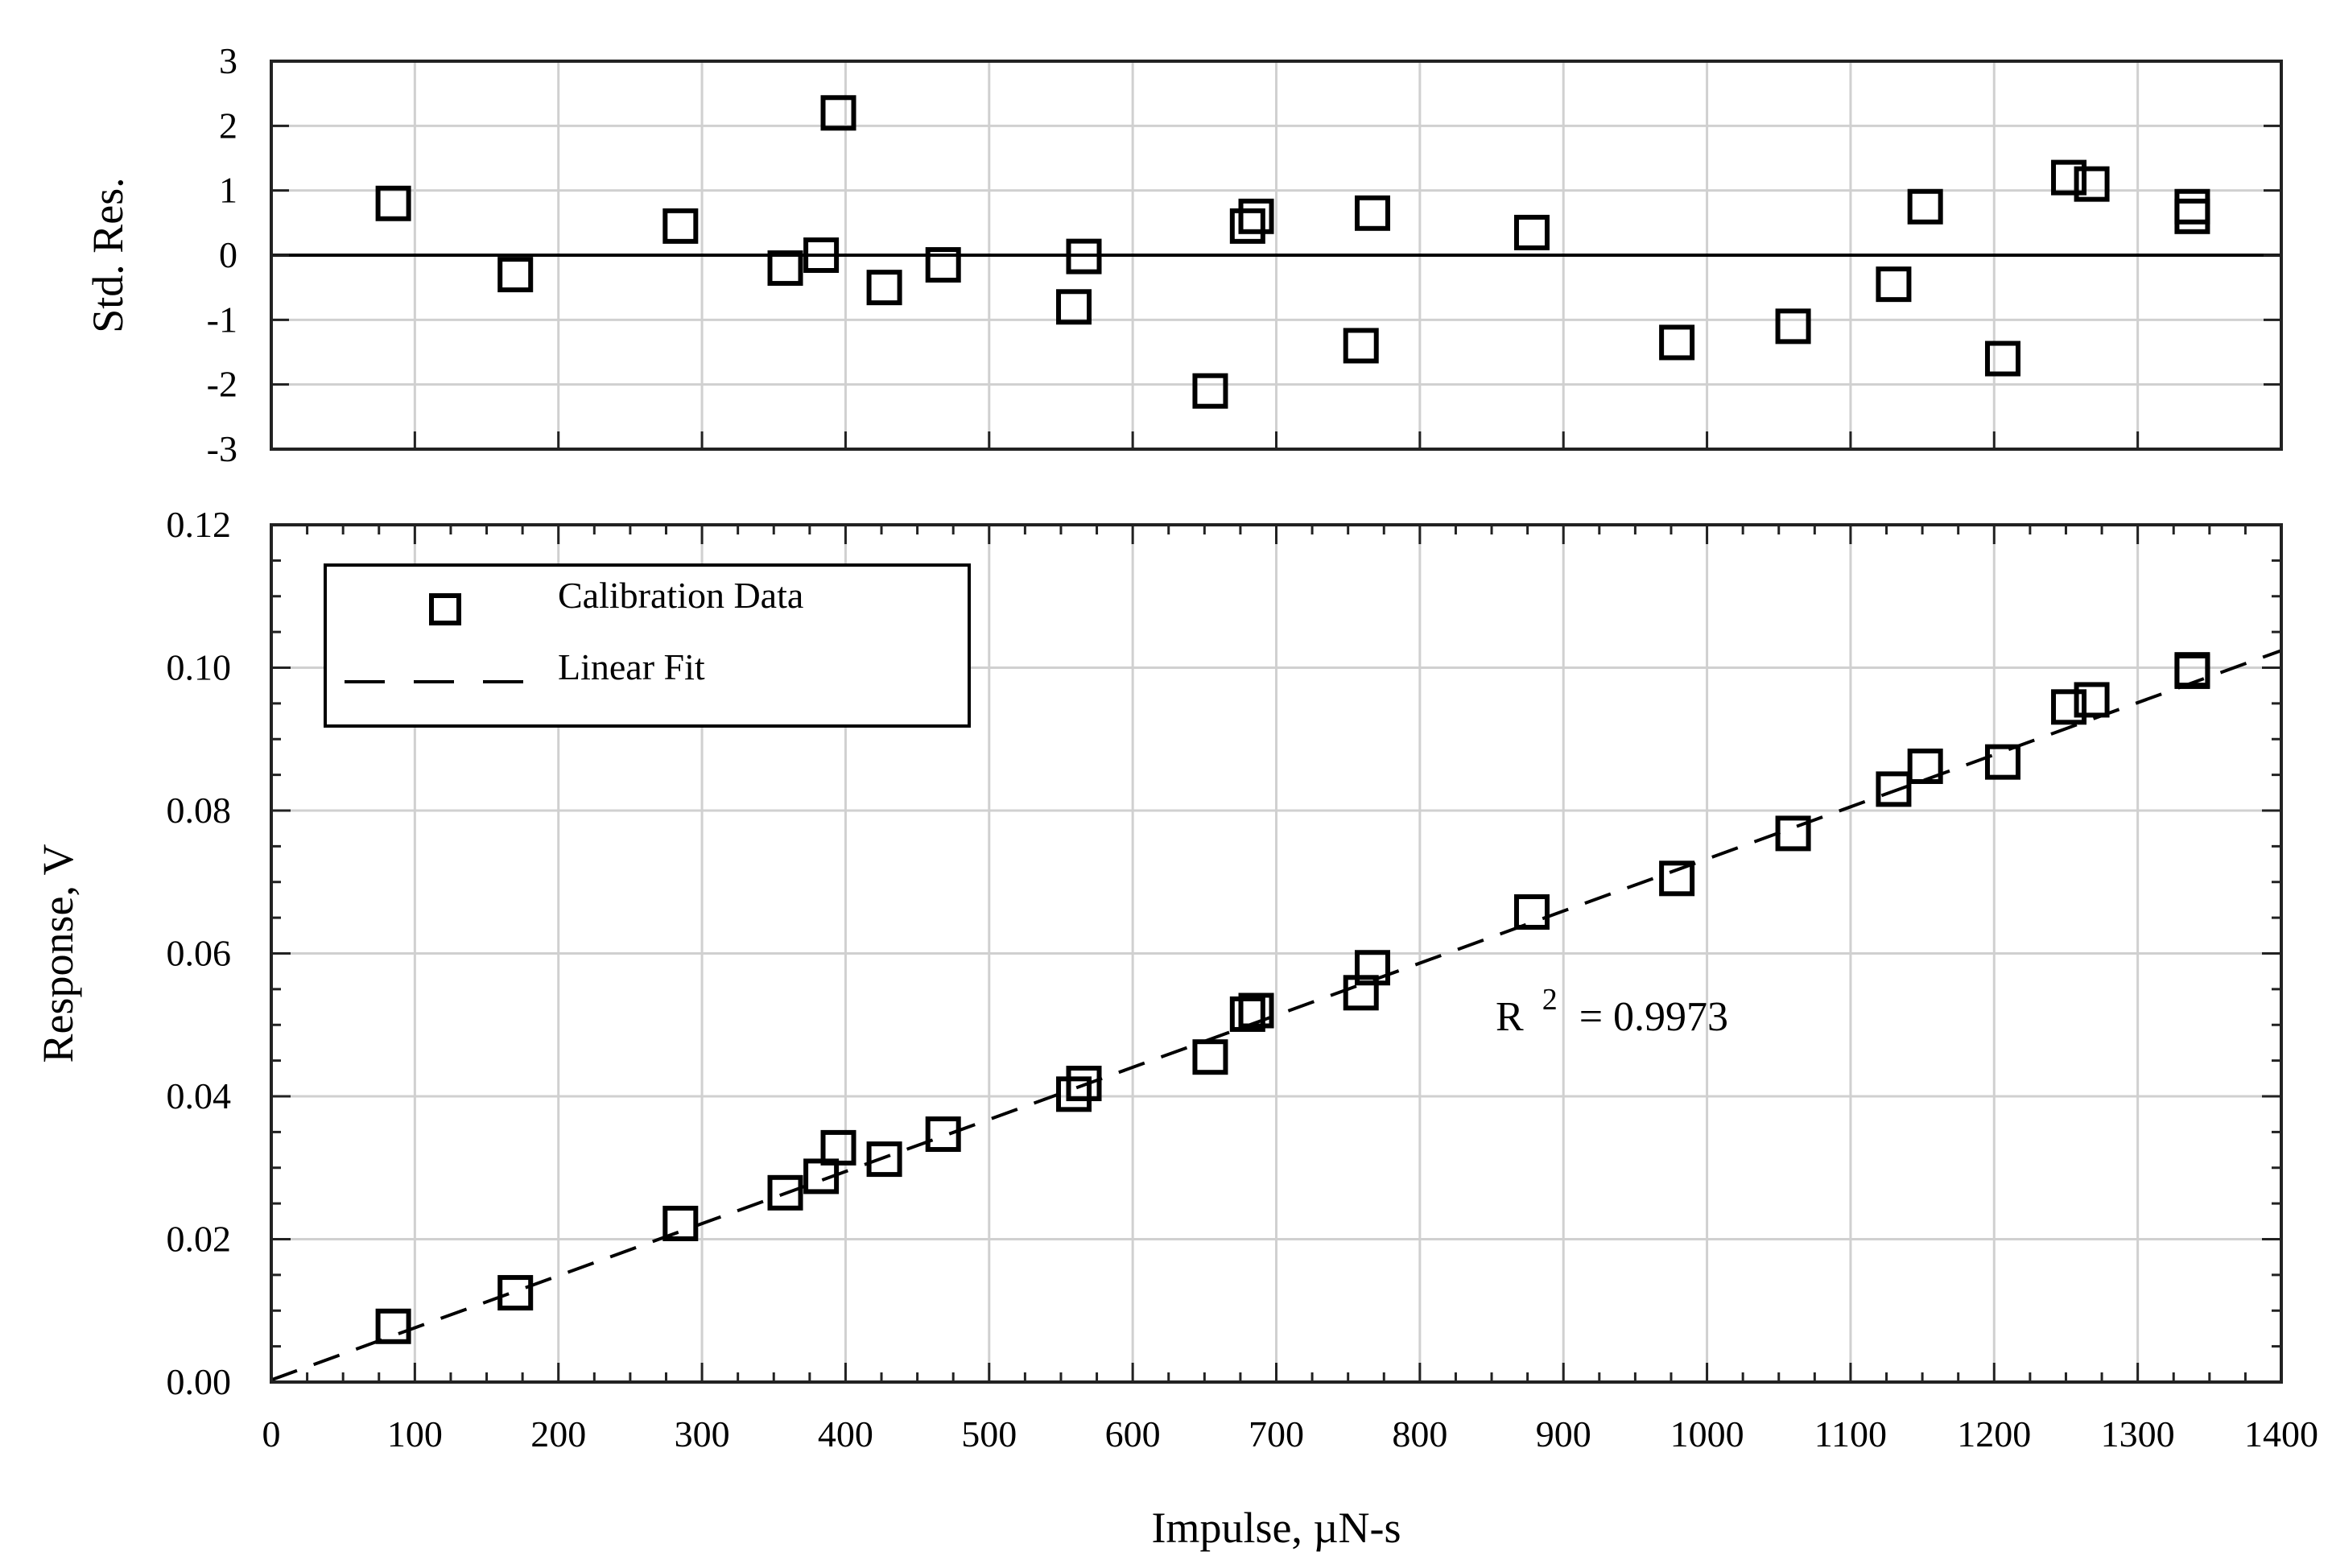 The width and height of the screenshot is (2332, 1568). I want to click on x-tick-label: 300, so click(702, 1434).